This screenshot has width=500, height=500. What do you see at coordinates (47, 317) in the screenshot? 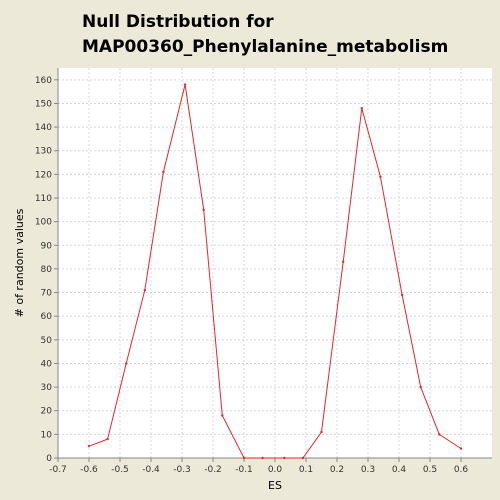
I see `y-tick-label: 60` at bounding box center [47, 317].